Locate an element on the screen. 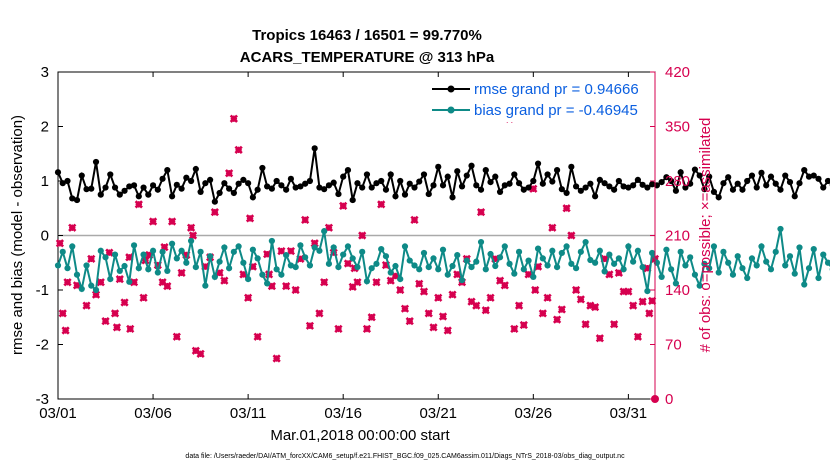  y-tick-label: -2 is located at coordinates (42, 345).